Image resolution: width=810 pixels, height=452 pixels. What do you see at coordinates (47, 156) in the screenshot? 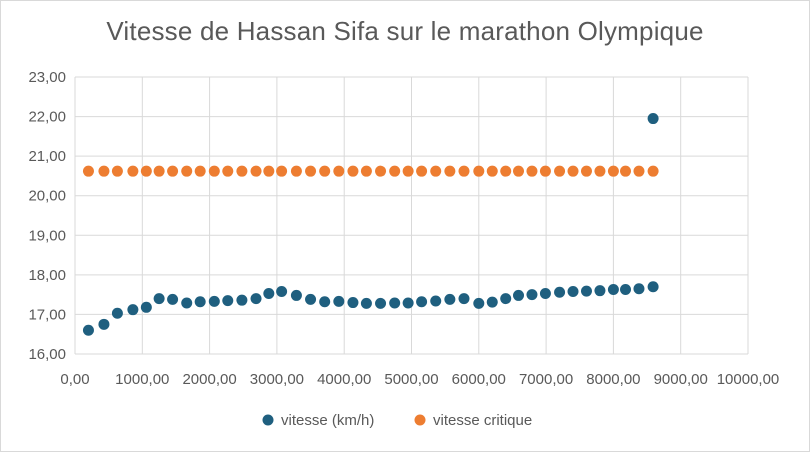
I see `y-tick-label: 21,00` at bounding box center [47, 156].